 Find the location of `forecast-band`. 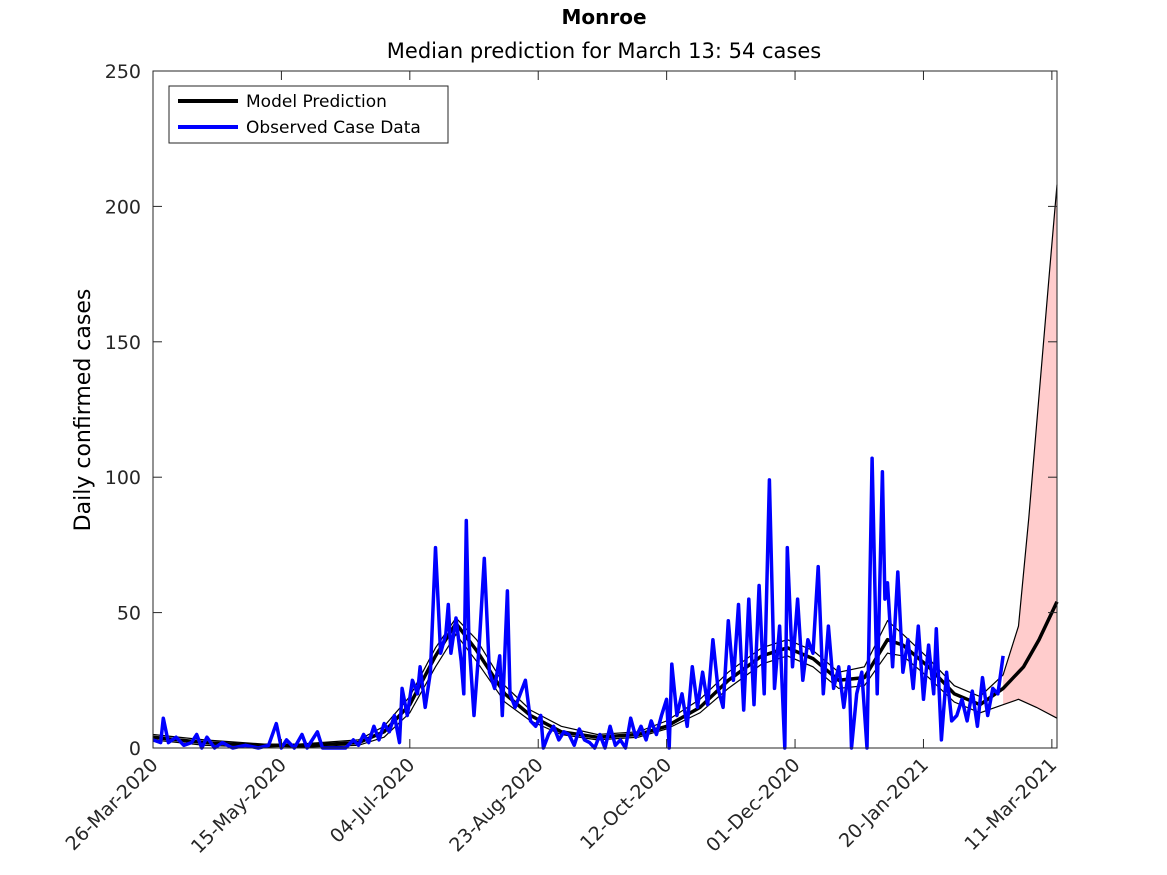

forecast-band is located at coordinates (1030, 451).